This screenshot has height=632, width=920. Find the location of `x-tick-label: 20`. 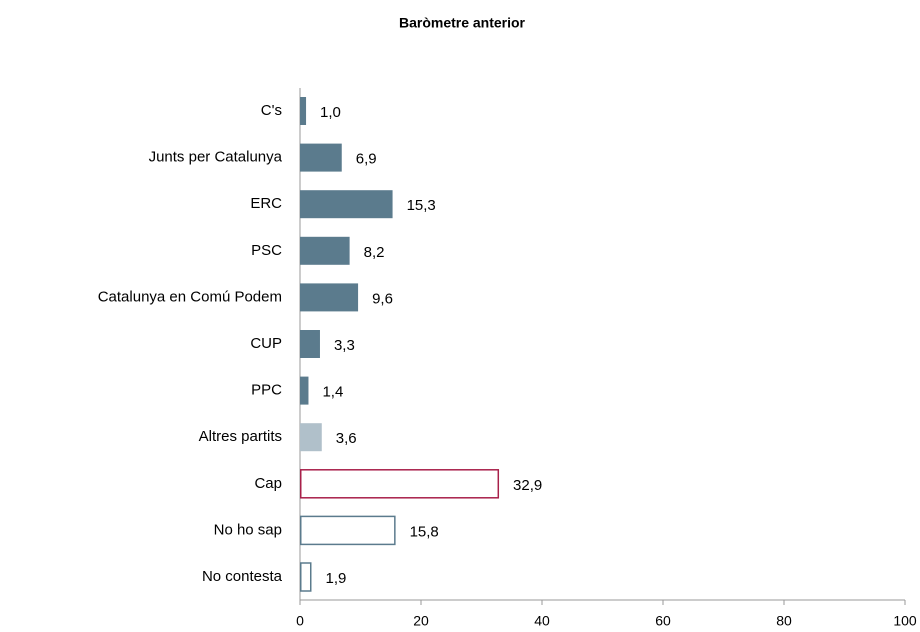

x-tick-label: 20 is located at coordinates (421, 621).